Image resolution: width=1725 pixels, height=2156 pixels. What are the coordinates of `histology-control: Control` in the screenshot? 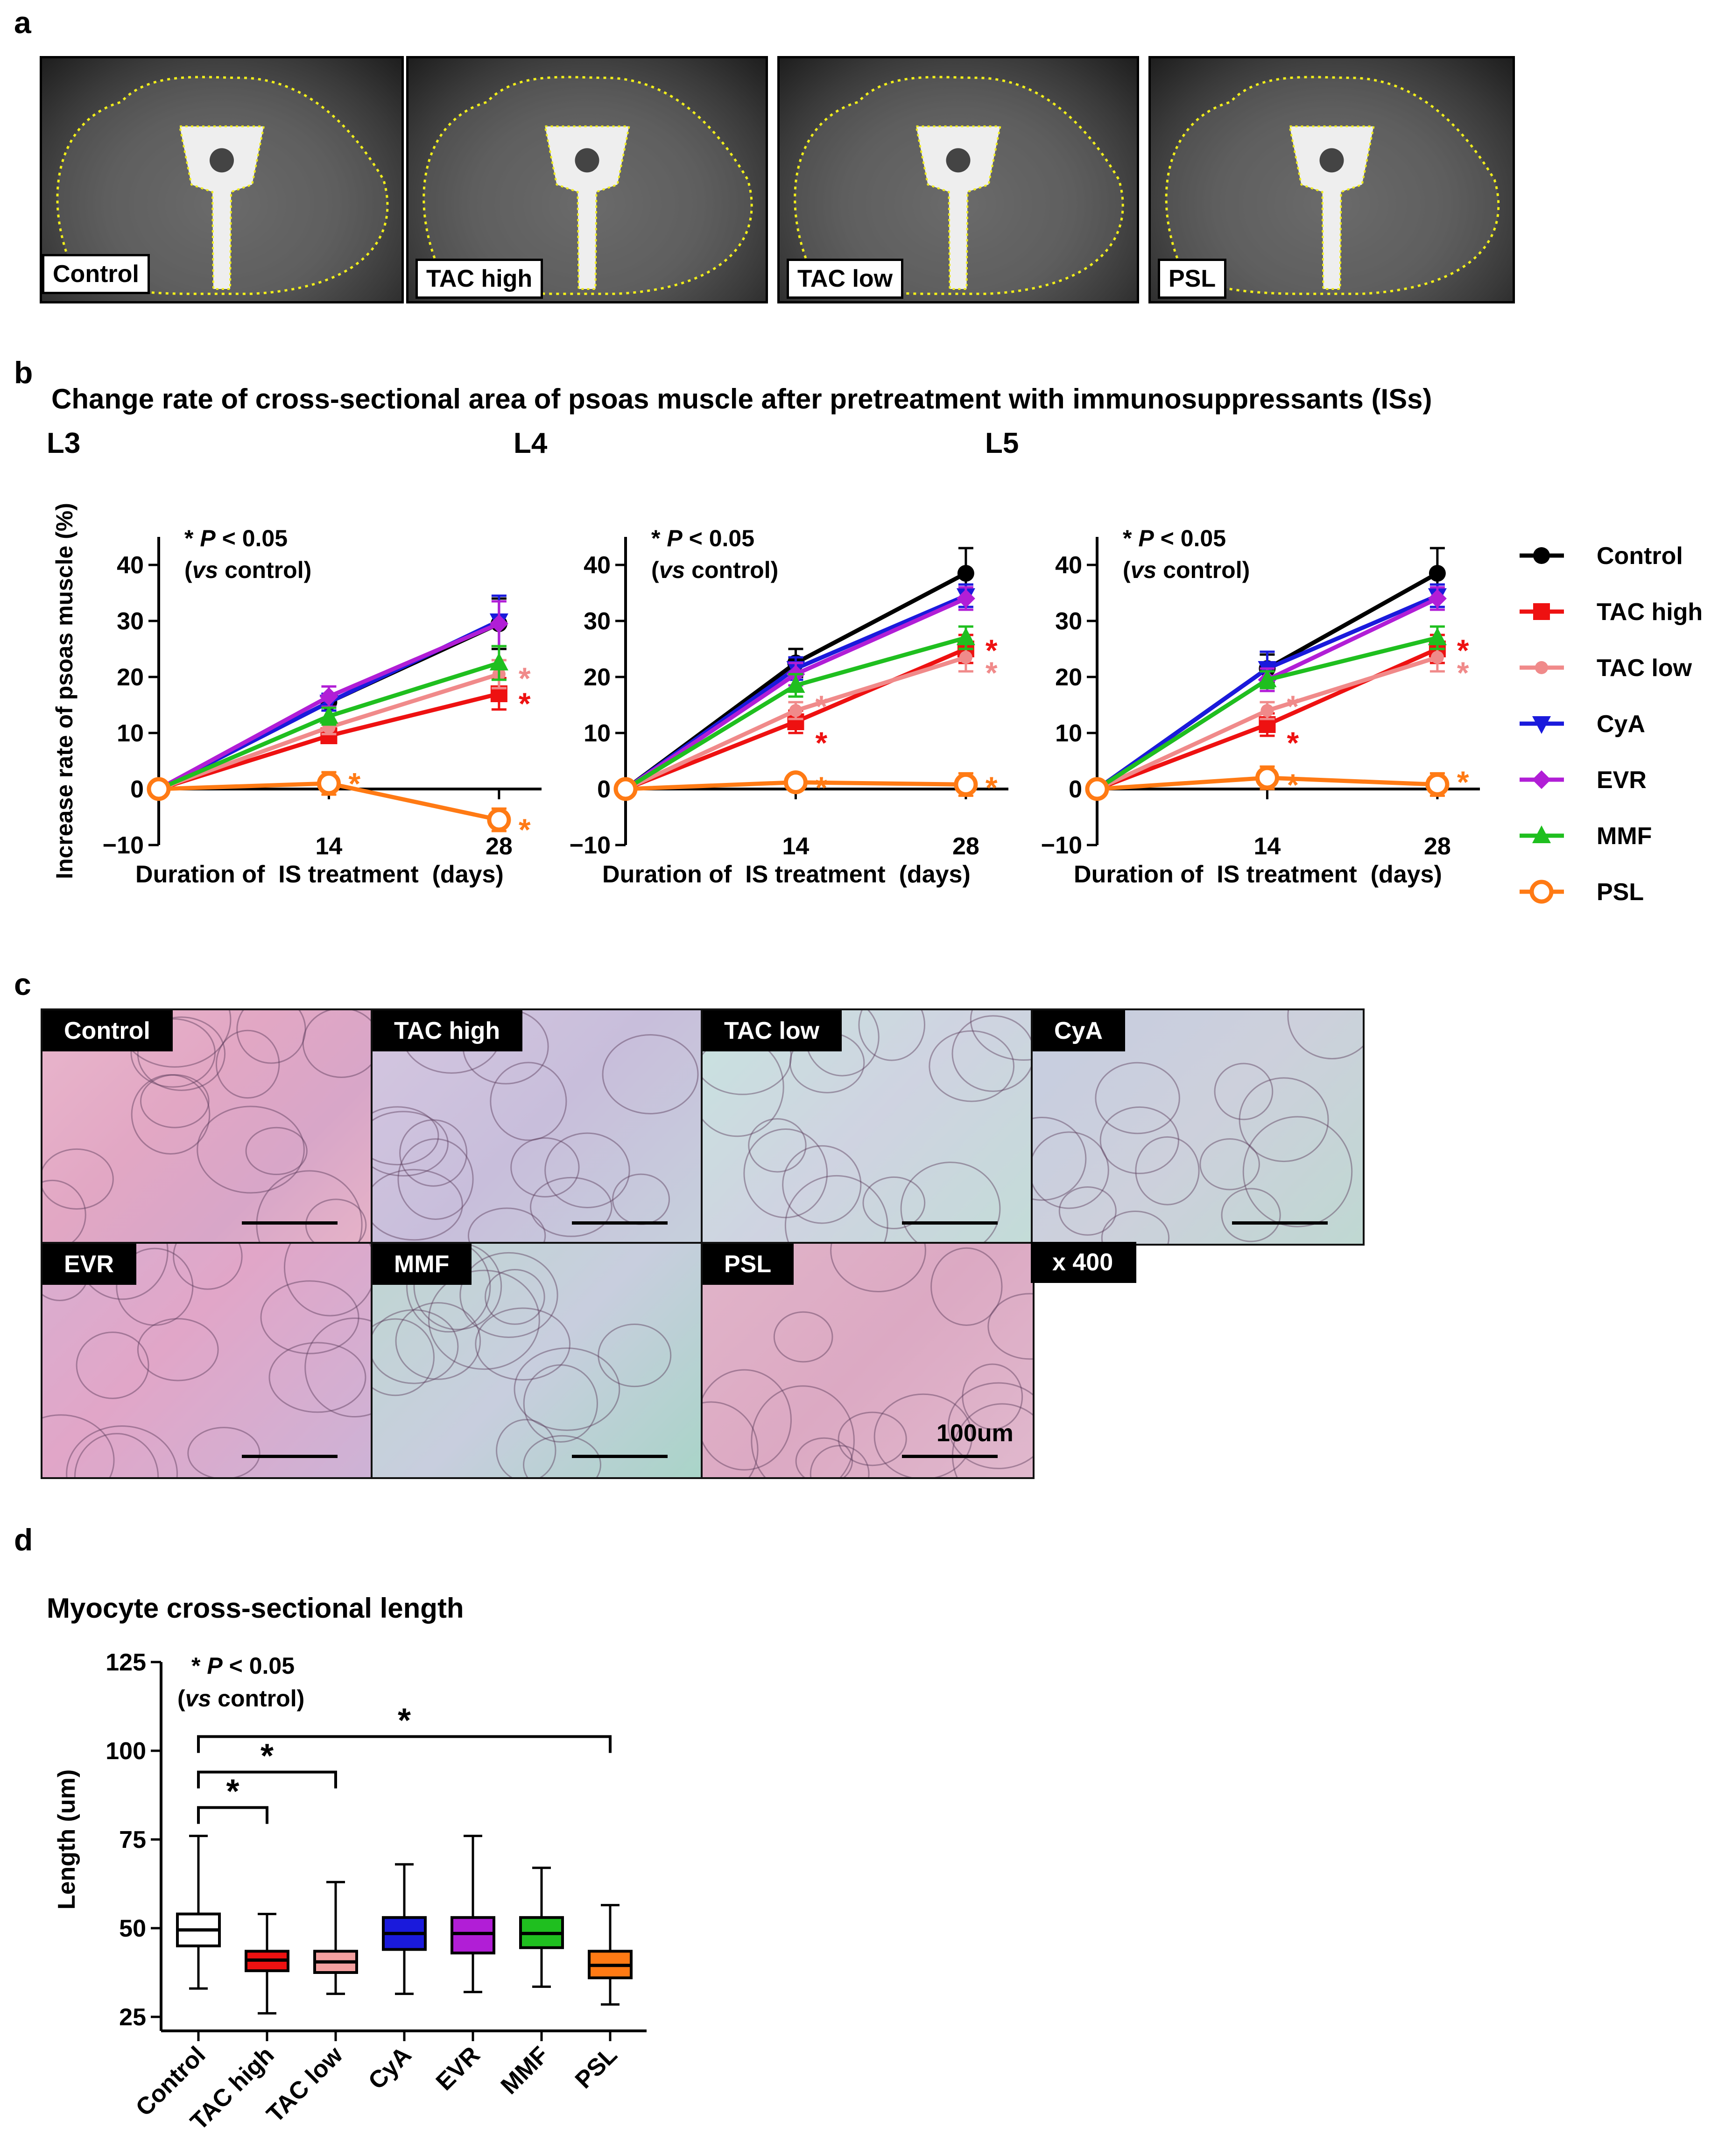 It's located at (207, 1127).